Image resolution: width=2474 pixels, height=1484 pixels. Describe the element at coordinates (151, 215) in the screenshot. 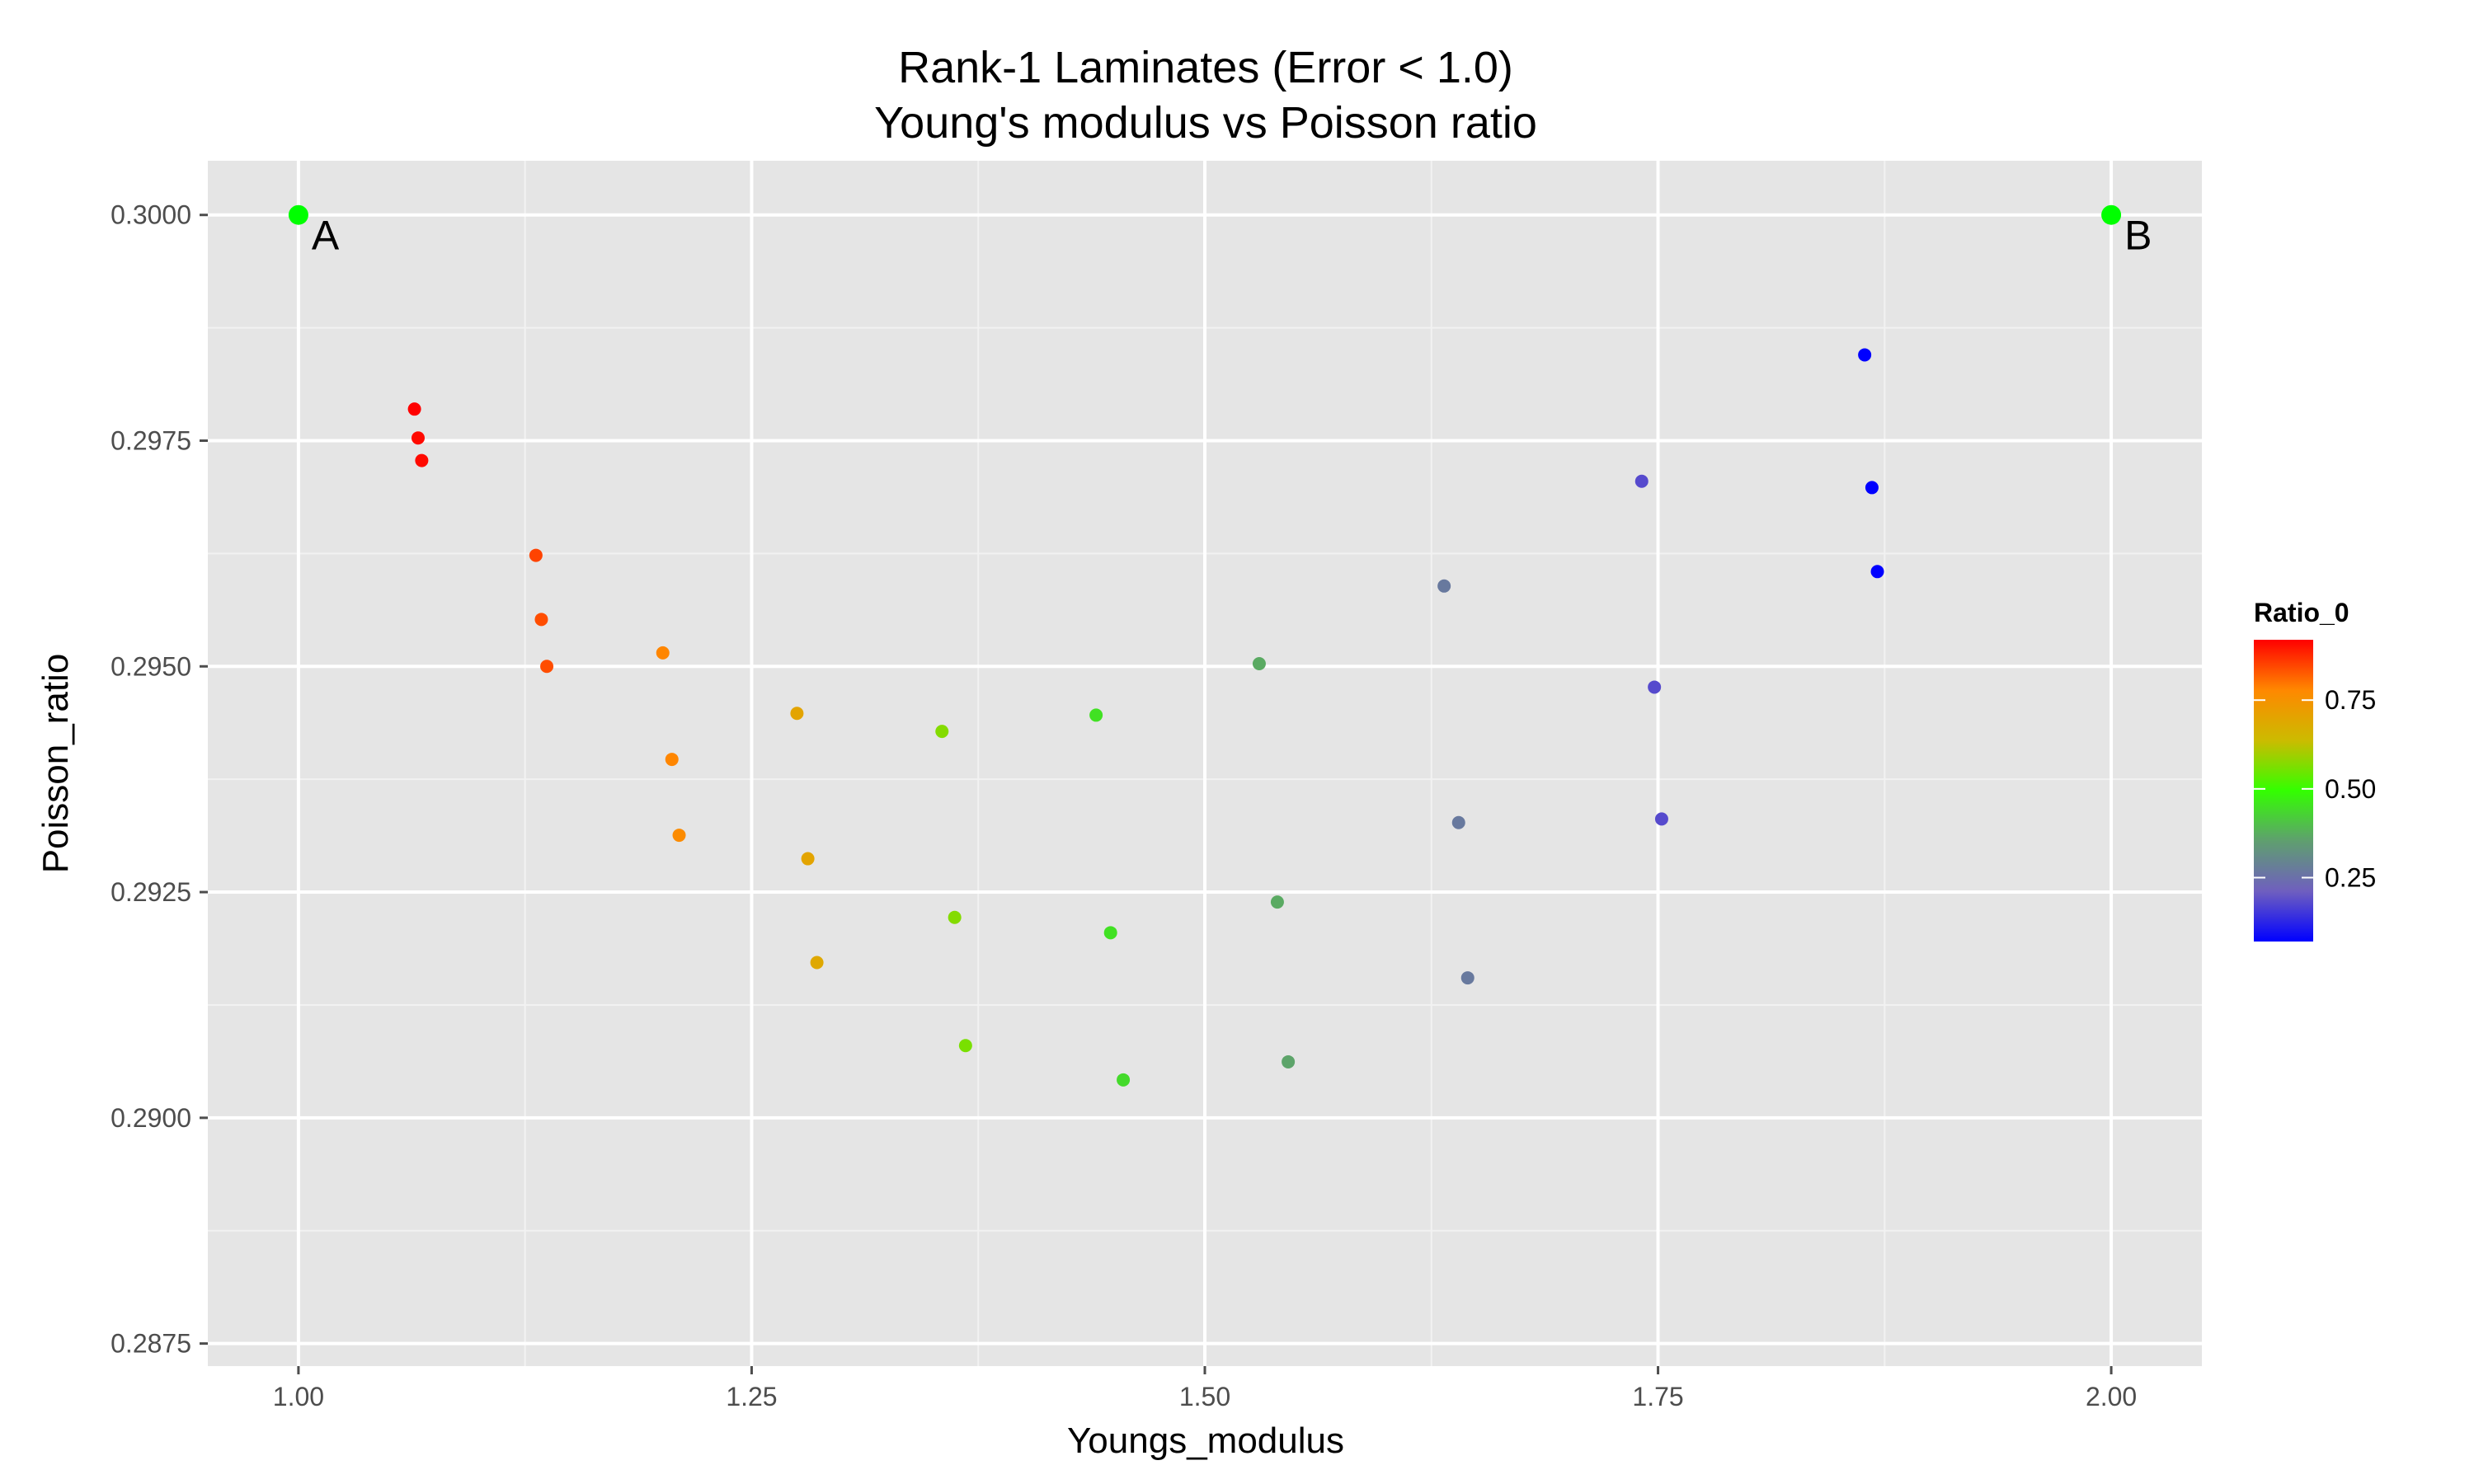

I see `y-tick-label: 0.3000` at that location.